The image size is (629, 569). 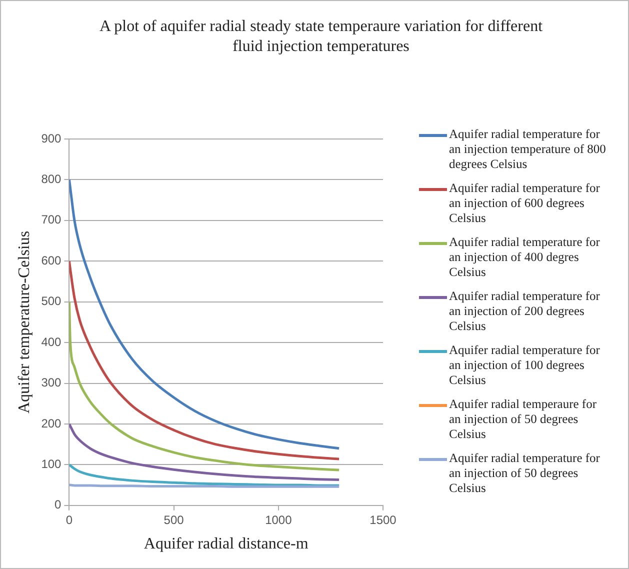 I want to click on y-tick-label: 500, so click(x=51, y=301).